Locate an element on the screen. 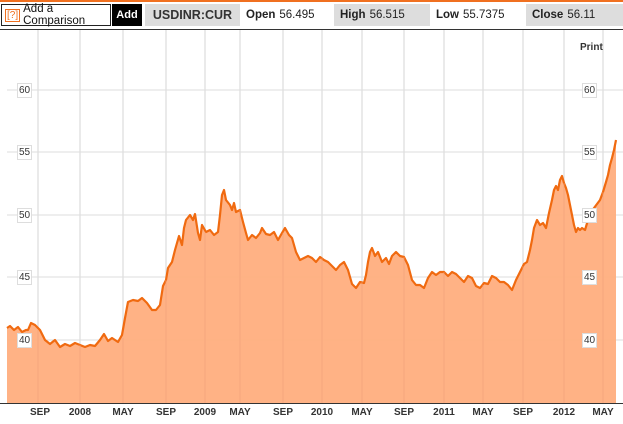 The height and width of the screenshot is (424, 623). toolbar-divider is located at coordinates (311, 29).